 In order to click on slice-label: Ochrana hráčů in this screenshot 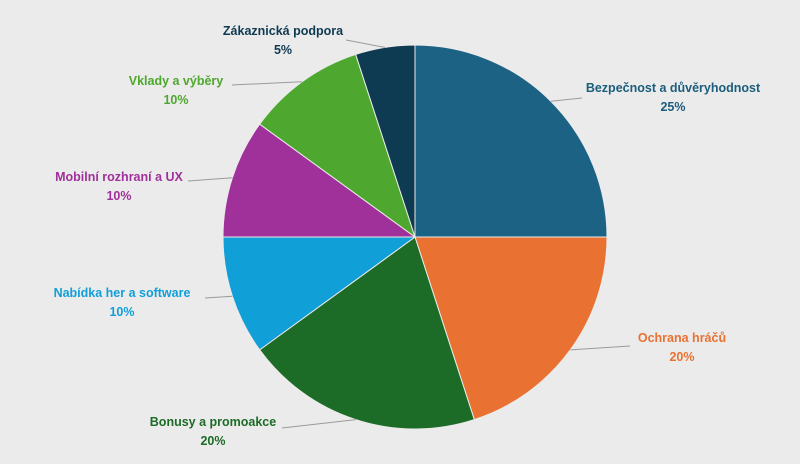, I will do `click(682, 338)`.